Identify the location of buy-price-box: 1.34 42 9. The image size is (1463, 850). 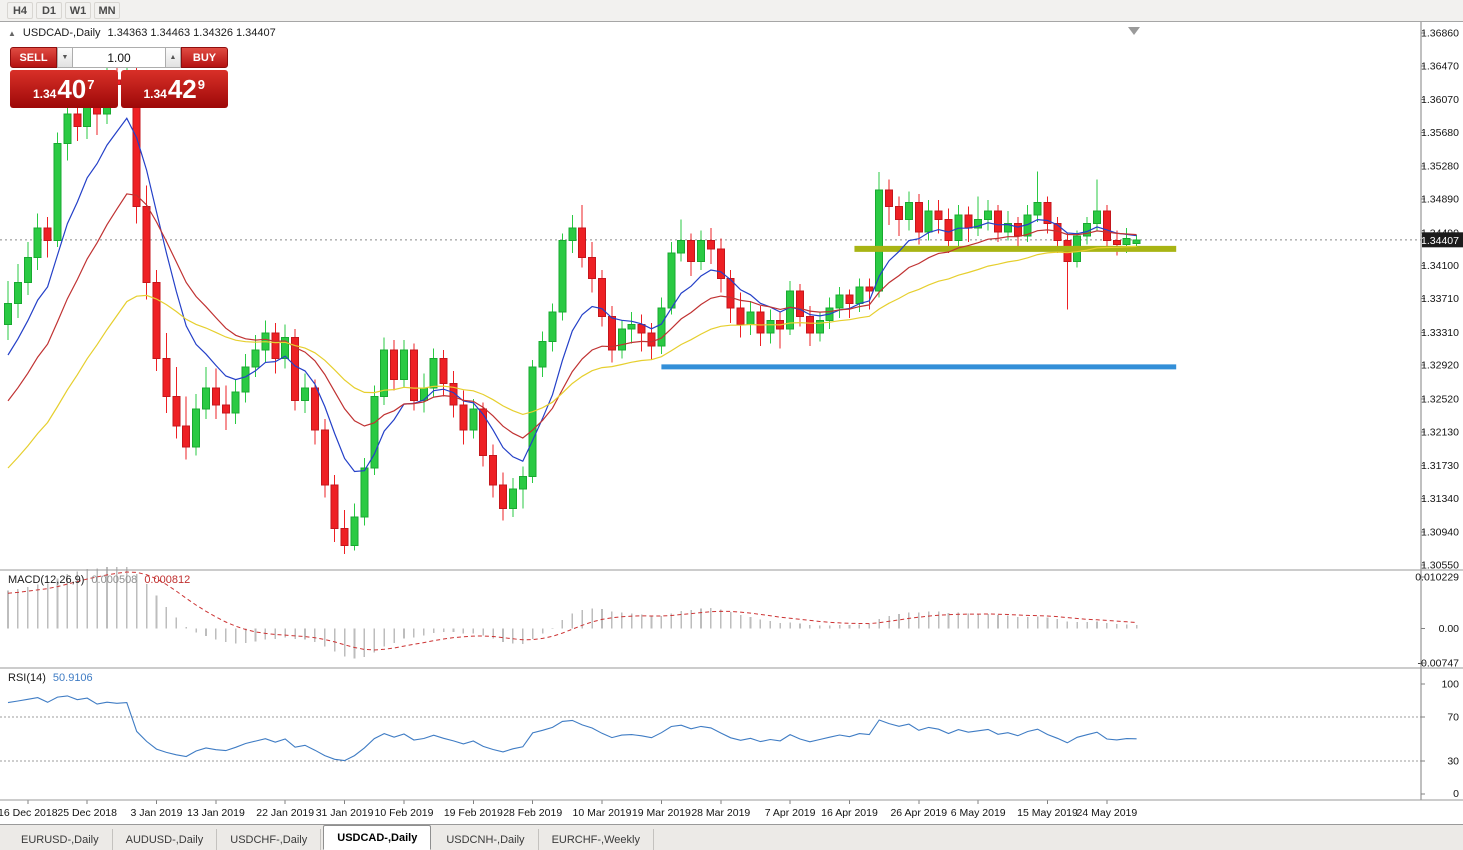
(174, 89).